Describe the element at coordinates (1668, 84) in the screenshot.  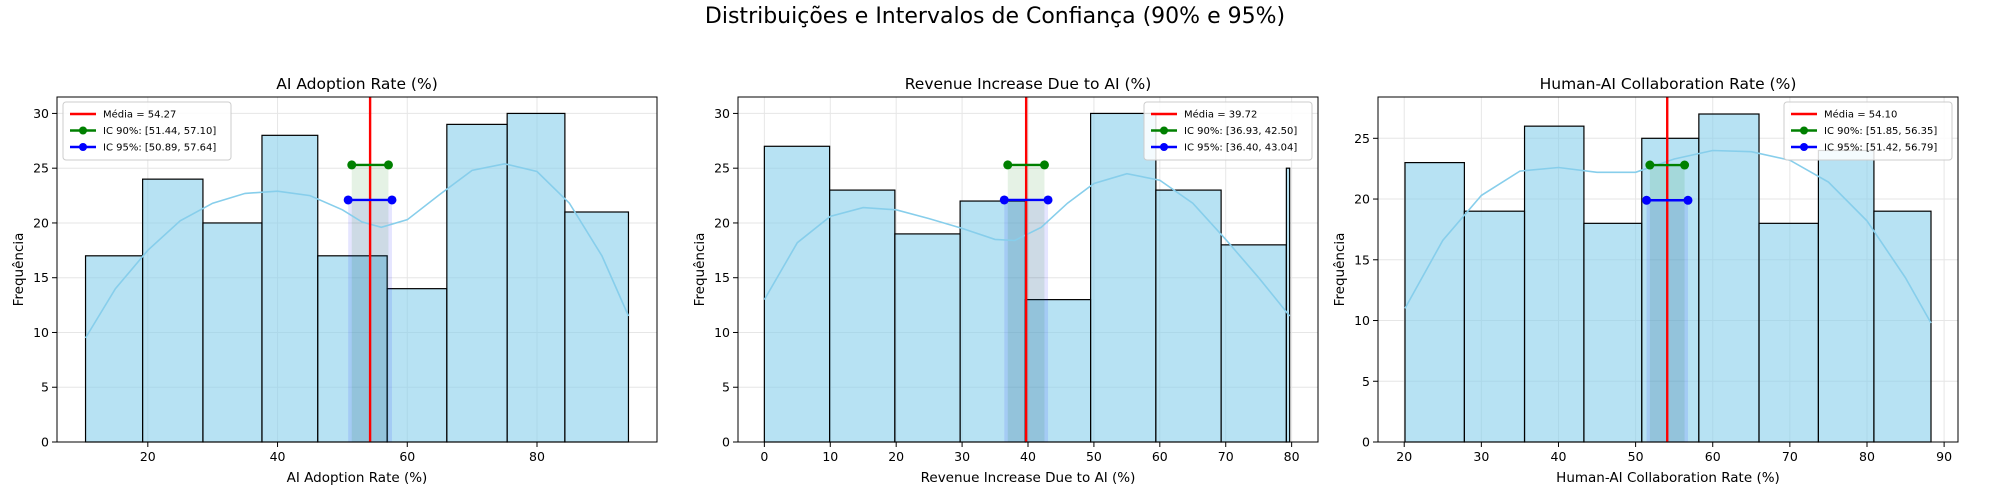
I see `axes-title: Human-AI Collaboration Rate (%)` at that location.